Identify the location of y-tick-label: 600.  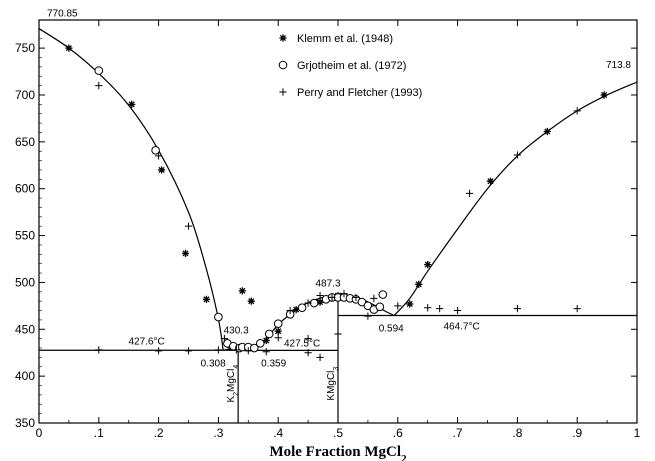
(25, 189).